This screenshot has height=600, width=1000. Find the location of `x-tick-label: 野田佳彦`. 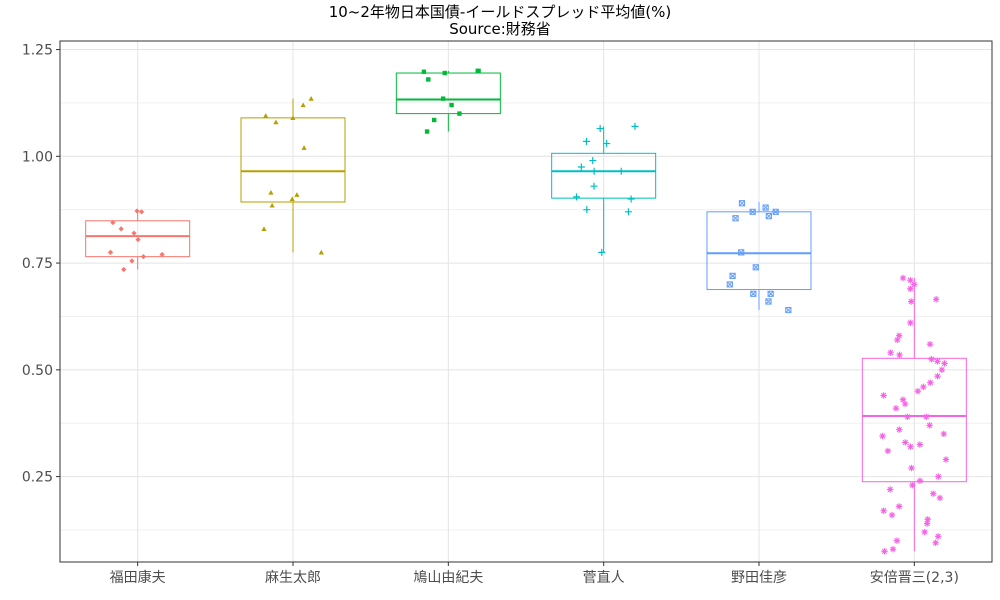

x-tick-label: 野田佳彦 is located at coordinates (759, 578).